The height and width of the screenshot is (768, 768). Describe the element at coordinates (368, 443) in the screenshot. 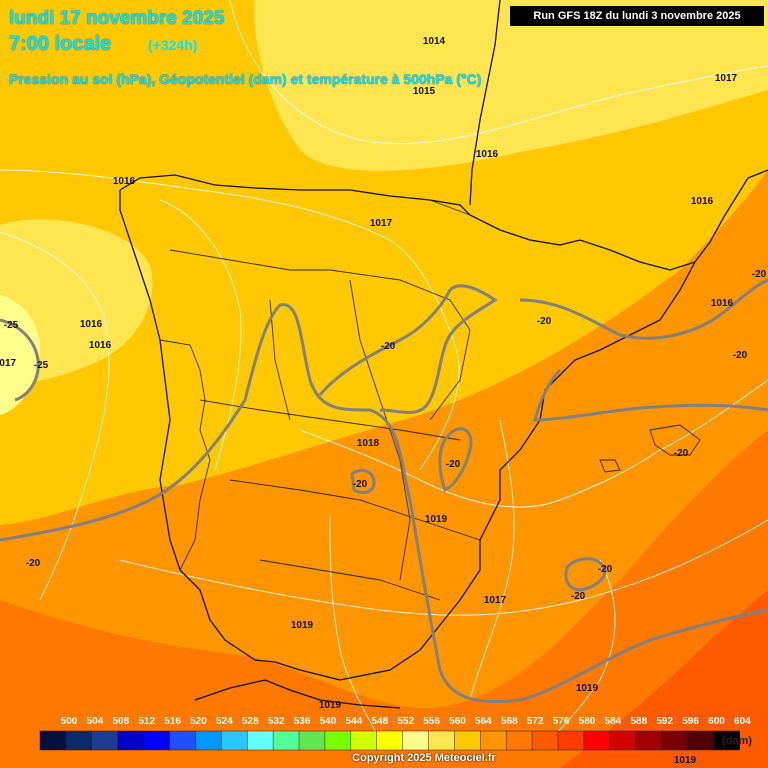

I see `isobar-label: 1018` at that location.